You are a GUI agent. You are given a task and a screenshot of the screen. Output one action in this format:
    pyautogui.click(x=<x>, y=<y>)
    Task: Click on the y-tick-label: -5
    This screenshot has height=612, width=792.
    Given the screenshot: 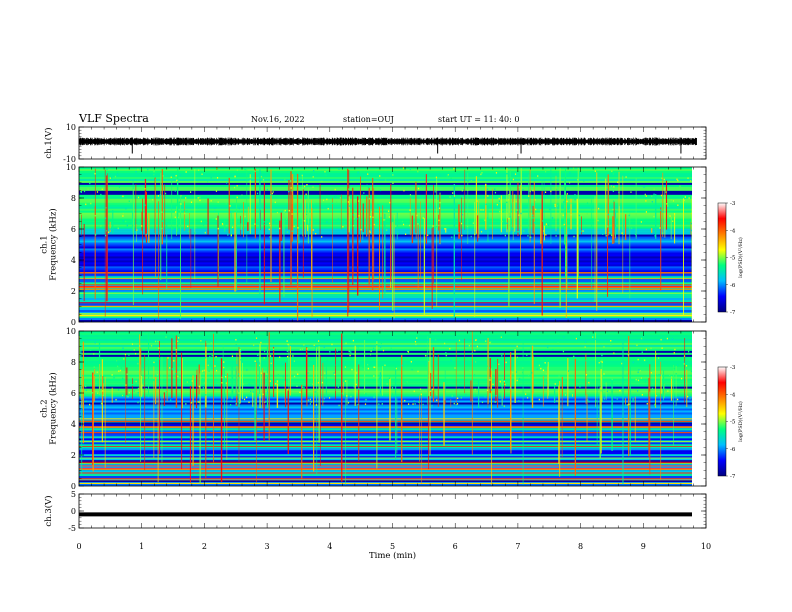 What is the action you would take?
    pyautogui.click(x=72, y=528)
    